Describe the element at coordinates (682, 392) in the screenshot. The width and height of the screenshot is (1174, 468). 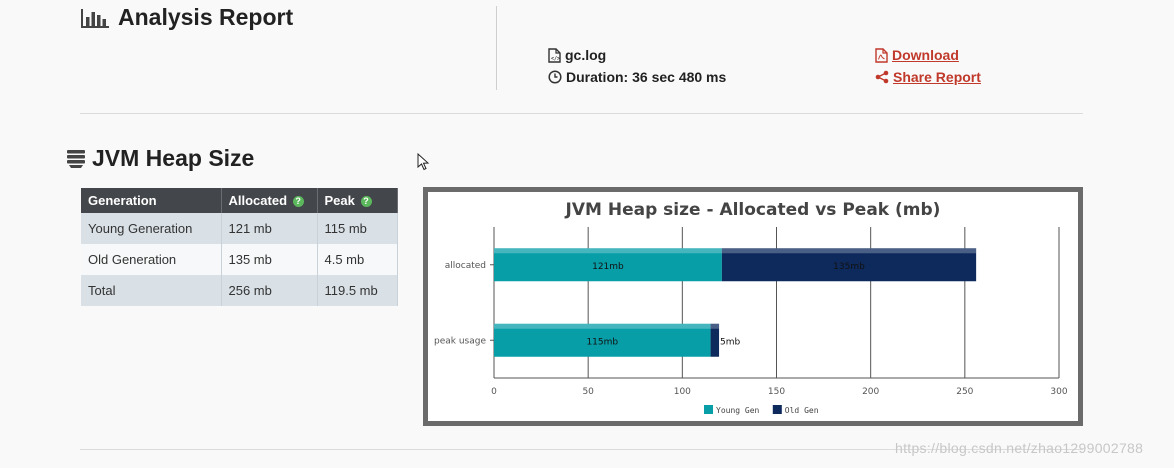
I see `x-tick-label: 100` at that location.